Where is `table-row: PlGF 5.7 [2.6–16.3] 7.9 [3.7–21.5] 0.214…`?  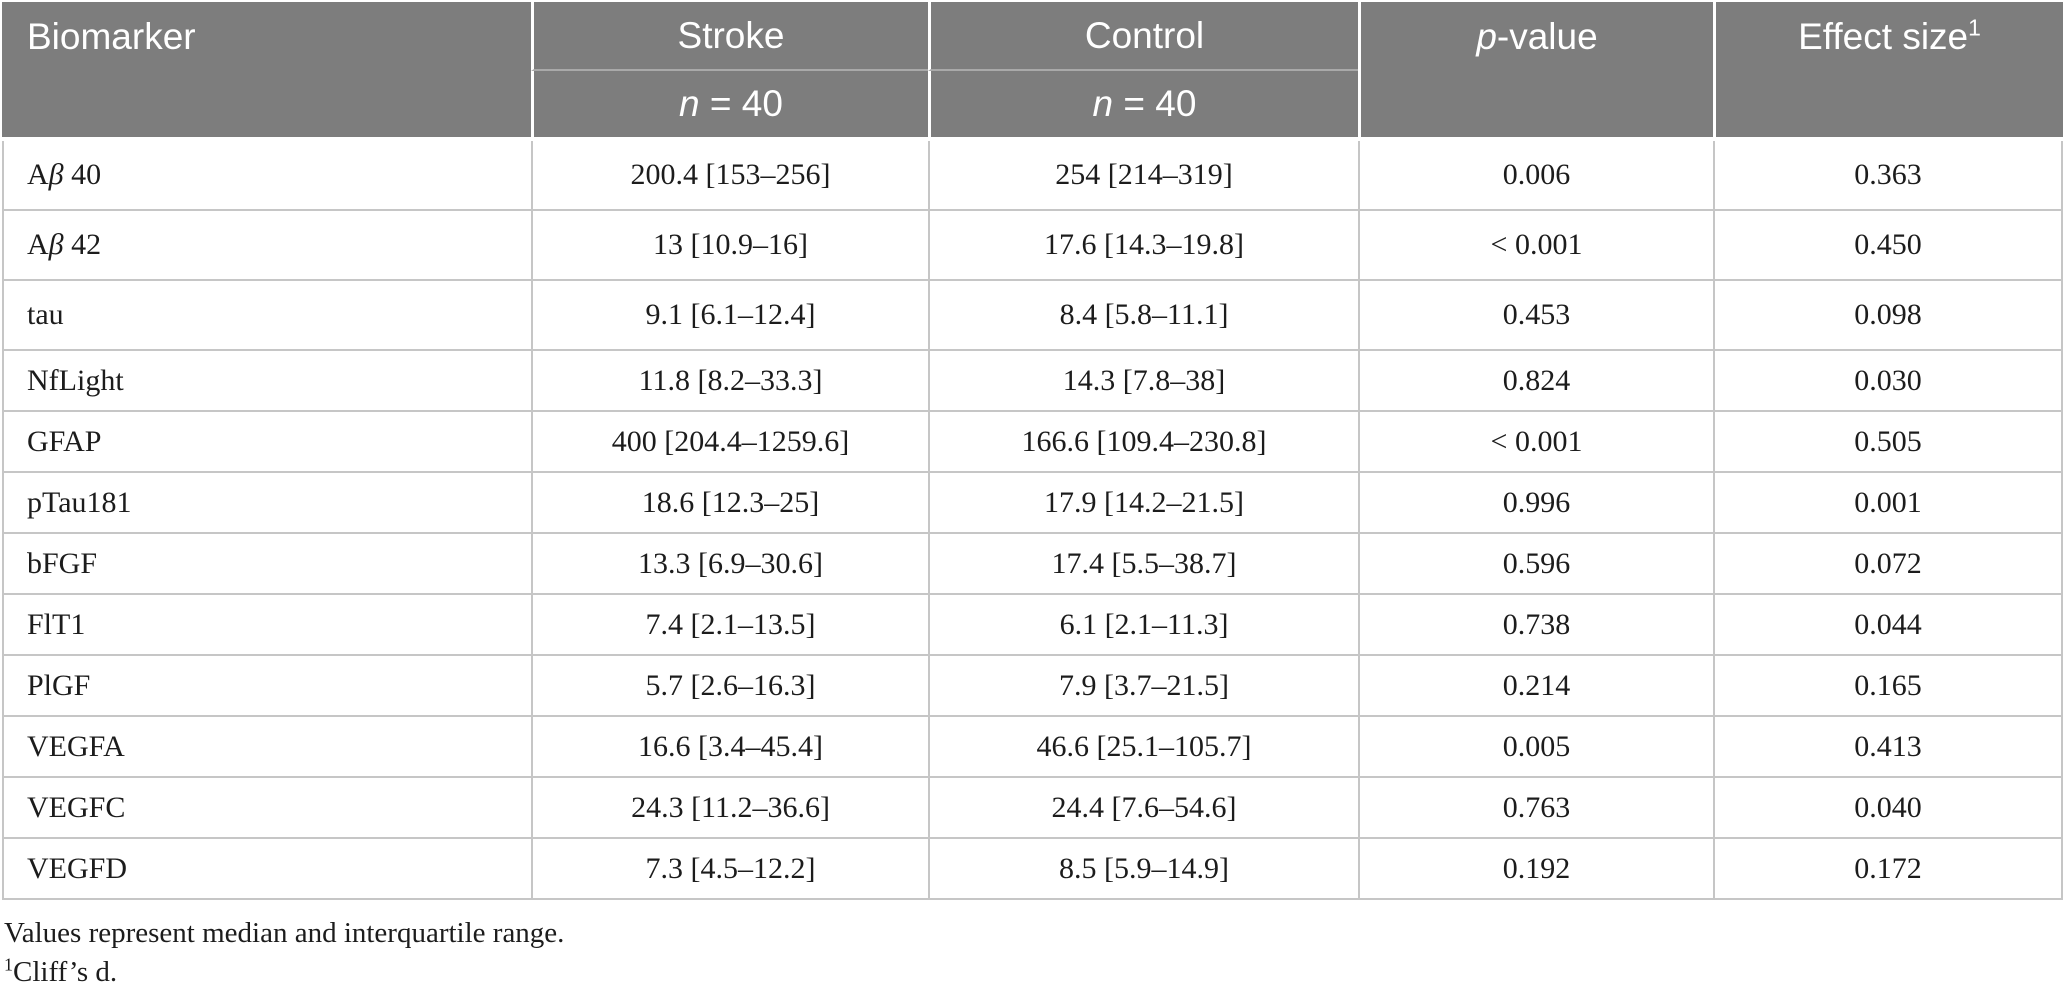 table-row: PlGF 5.7 [2.6–16.3] 7.9 [3.7–21.5] 0.214… is located at coordinates (1032, 686).